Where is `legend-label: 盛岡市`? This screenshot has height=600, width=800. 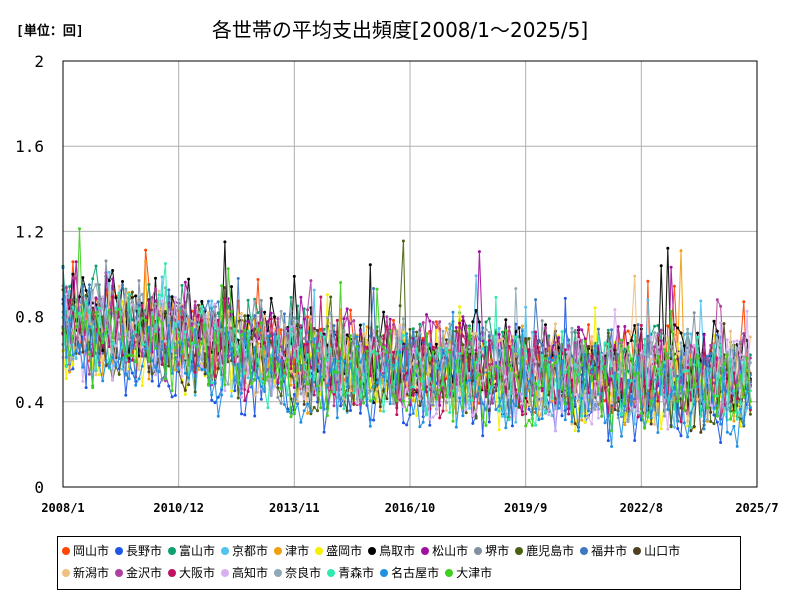 legend-label: 盛岡市 is located at coordinates (344, 551).